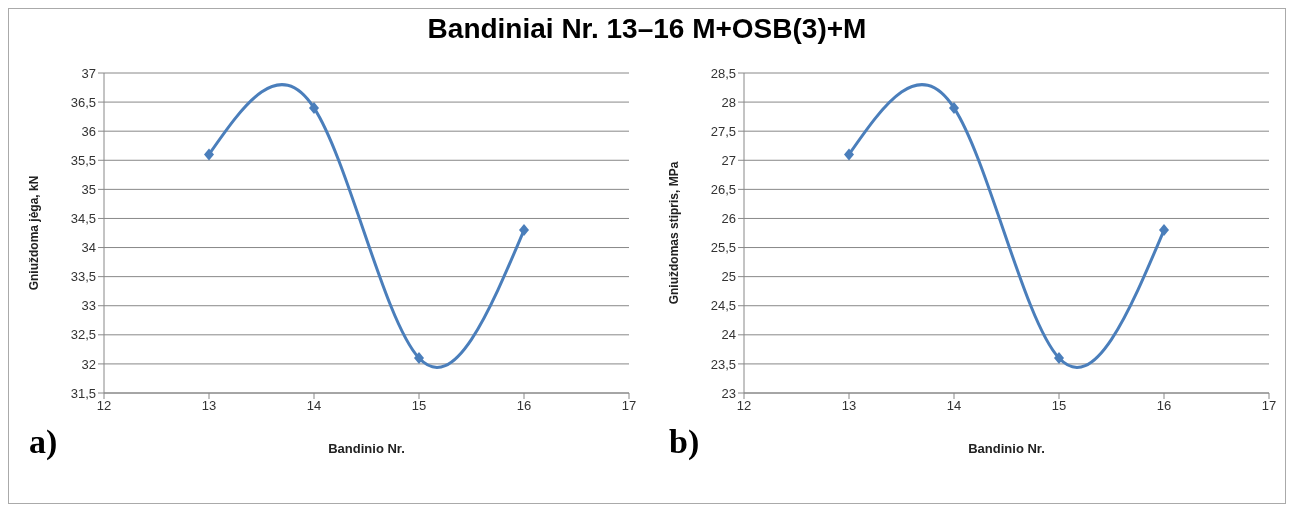  I want to click on y-tick-label: 27, so click(728, 160).